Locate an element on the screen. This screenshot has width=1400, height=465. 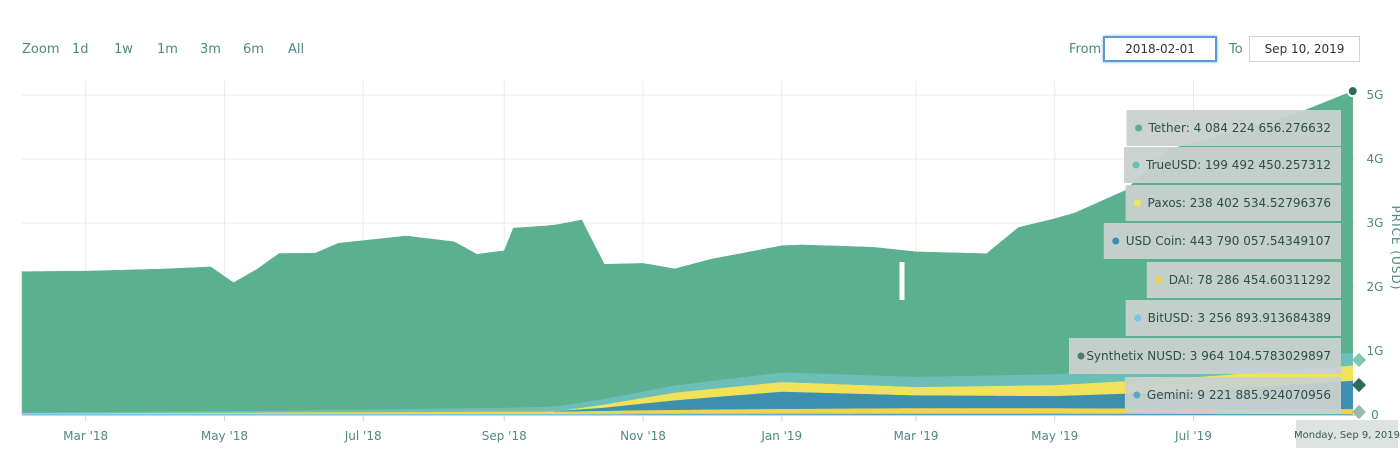
tooltip-item-tether: Tether: 4 084 224 656.276632 is located at coordinates (1233, 128).